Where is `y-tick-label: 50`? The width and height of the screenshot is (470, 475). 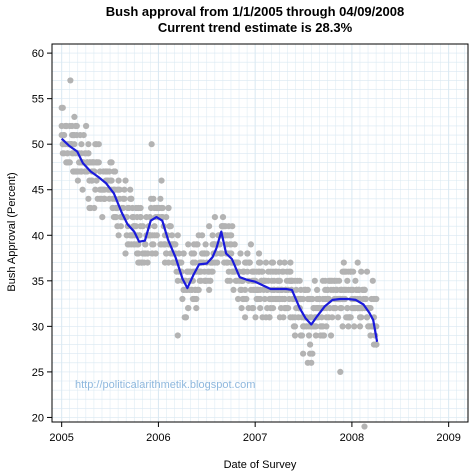
y-tick-label: 50 is located at coordinates (38, 145).